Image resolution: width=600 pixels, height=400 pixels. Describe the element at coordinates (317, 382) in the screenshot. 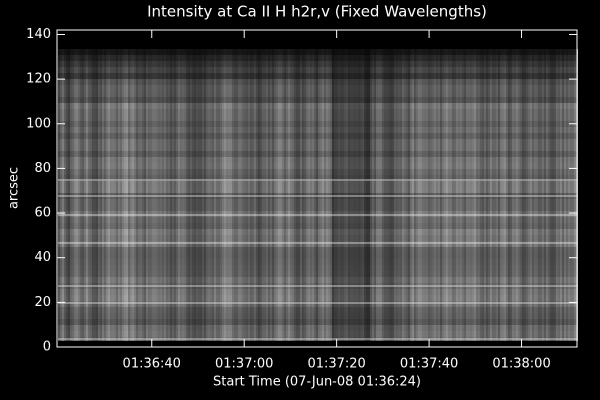

I see `x-axis-label: Start Time (07-Jun-08 01:36:24)` at that location.